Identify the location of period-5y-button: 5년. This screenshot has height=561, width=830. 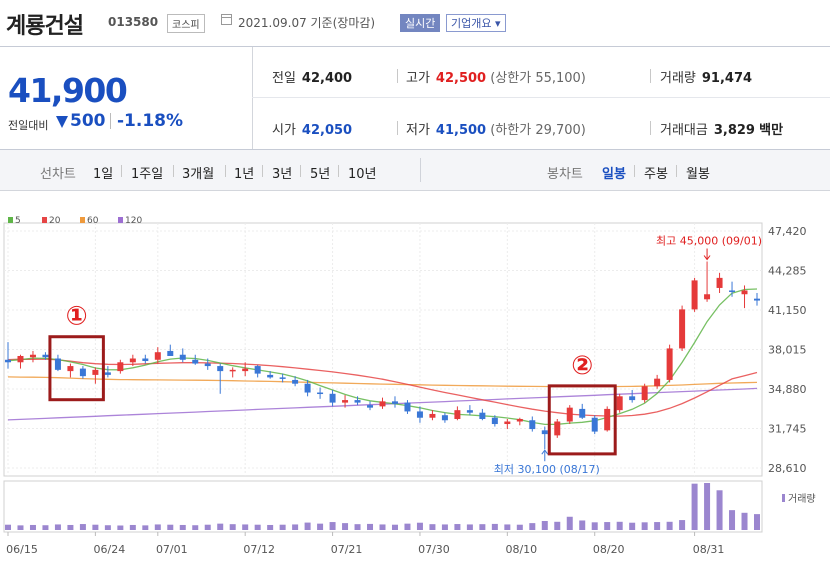
(320, 174).